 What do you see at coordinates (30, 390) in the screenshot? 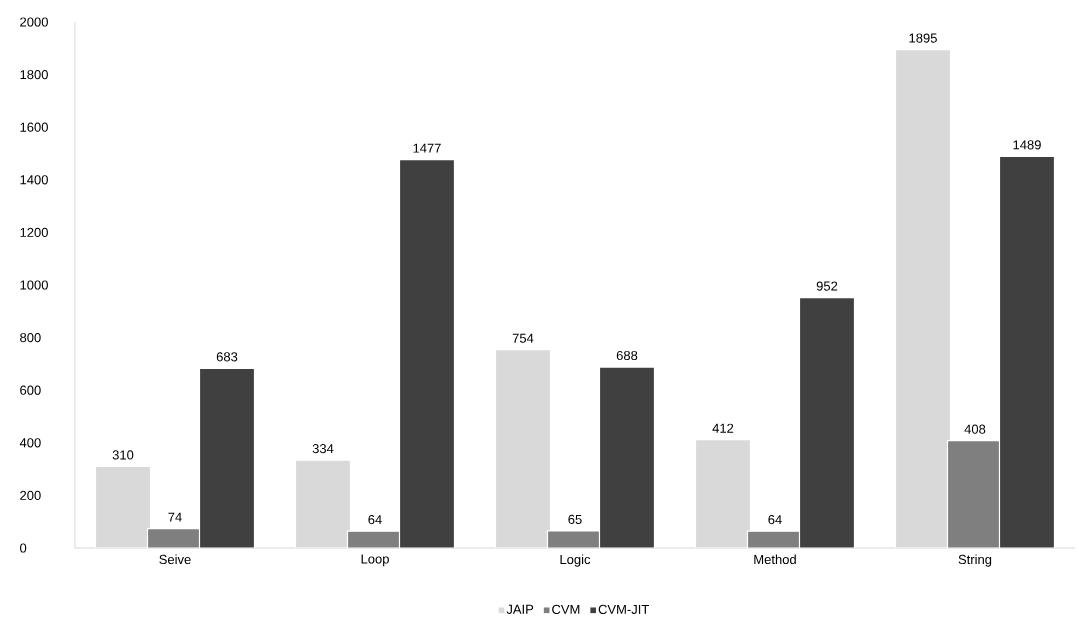
I see `y-tick-label: 600` at bounding box center [30, 390].